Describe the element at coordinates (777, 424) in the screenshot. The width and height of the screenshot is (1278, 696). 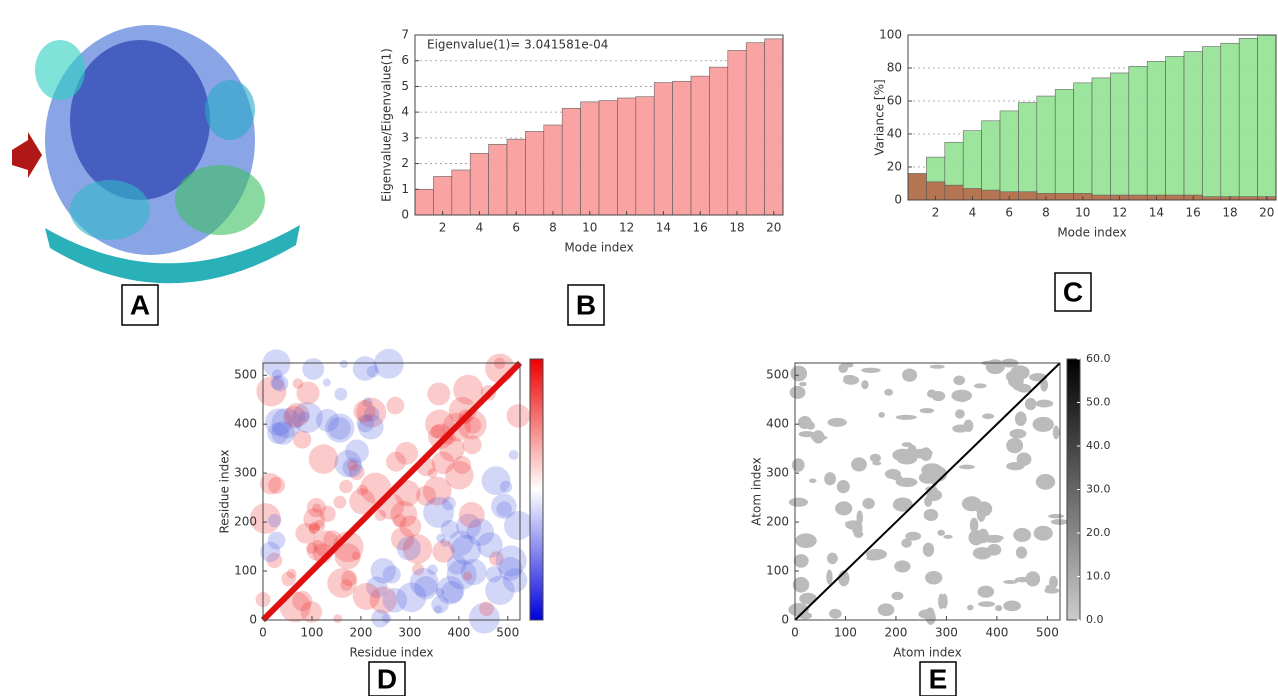
I see `y-tick-label: 400` at that location.